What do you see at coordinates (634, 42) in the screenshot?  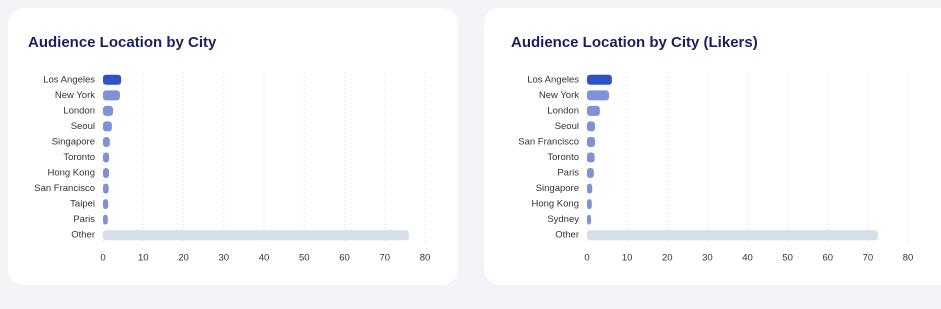 I see `chart-title: Audience Location by City (Likers)` at bounding box center [634, 42].